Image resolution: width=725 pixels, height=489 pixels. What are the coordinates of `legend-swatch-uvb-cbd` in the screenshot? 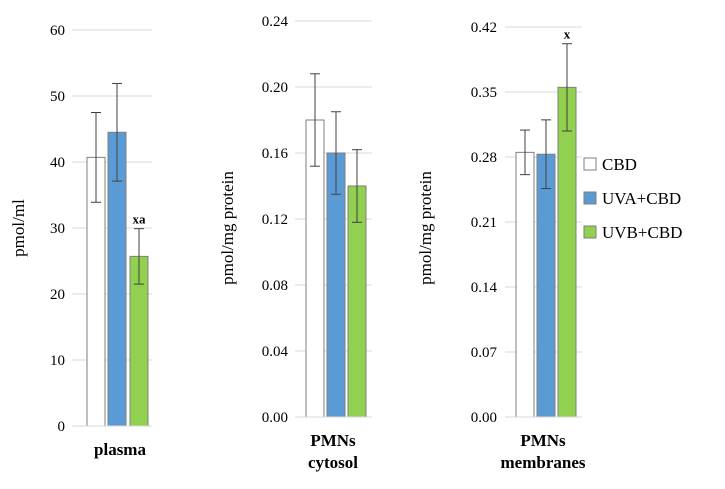 It's located at (590, 232).